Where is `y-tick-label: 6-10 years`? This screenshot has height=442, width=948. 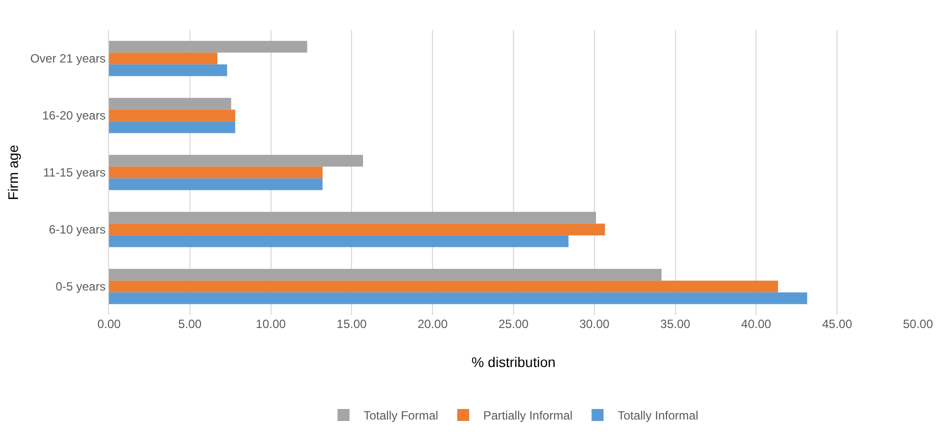
y-tick-label: 6-10 years is located at coordinates (77, 229).